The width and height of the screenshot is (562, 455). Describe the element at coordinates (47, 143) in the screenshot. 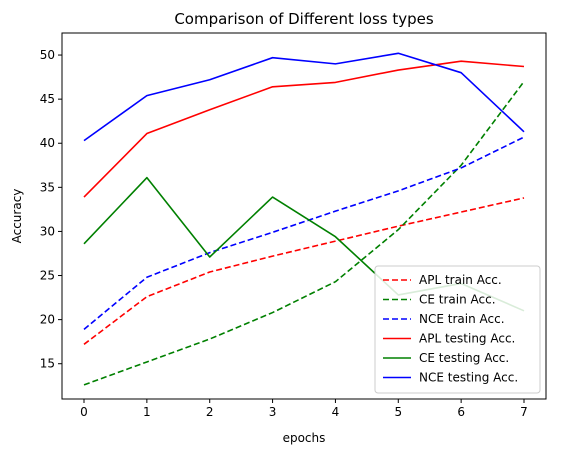

I see `y-tick-label: 40` at that location.